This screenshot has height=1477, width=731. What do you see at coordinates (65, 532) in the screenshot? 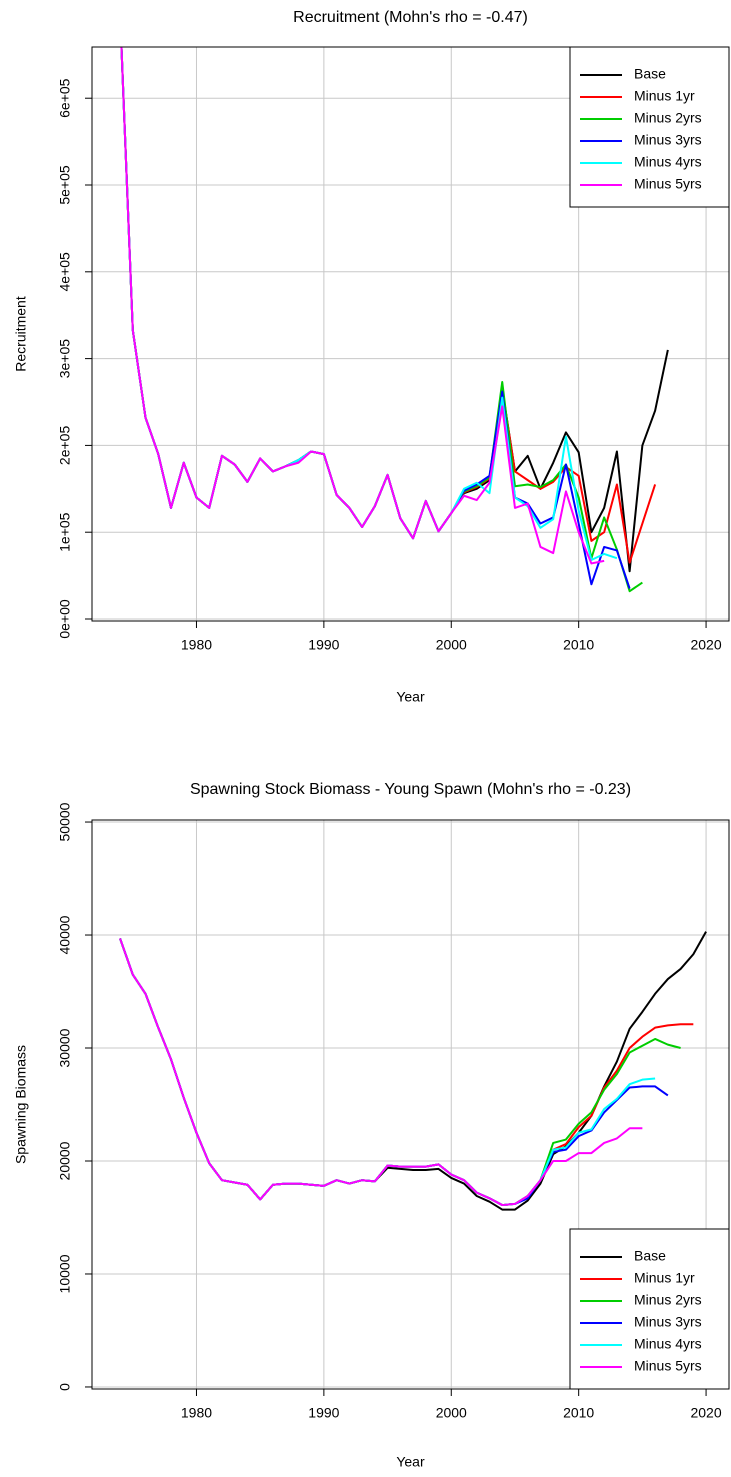
I see `y-tick-label: 1e+05` at bounding box center [65, 532].